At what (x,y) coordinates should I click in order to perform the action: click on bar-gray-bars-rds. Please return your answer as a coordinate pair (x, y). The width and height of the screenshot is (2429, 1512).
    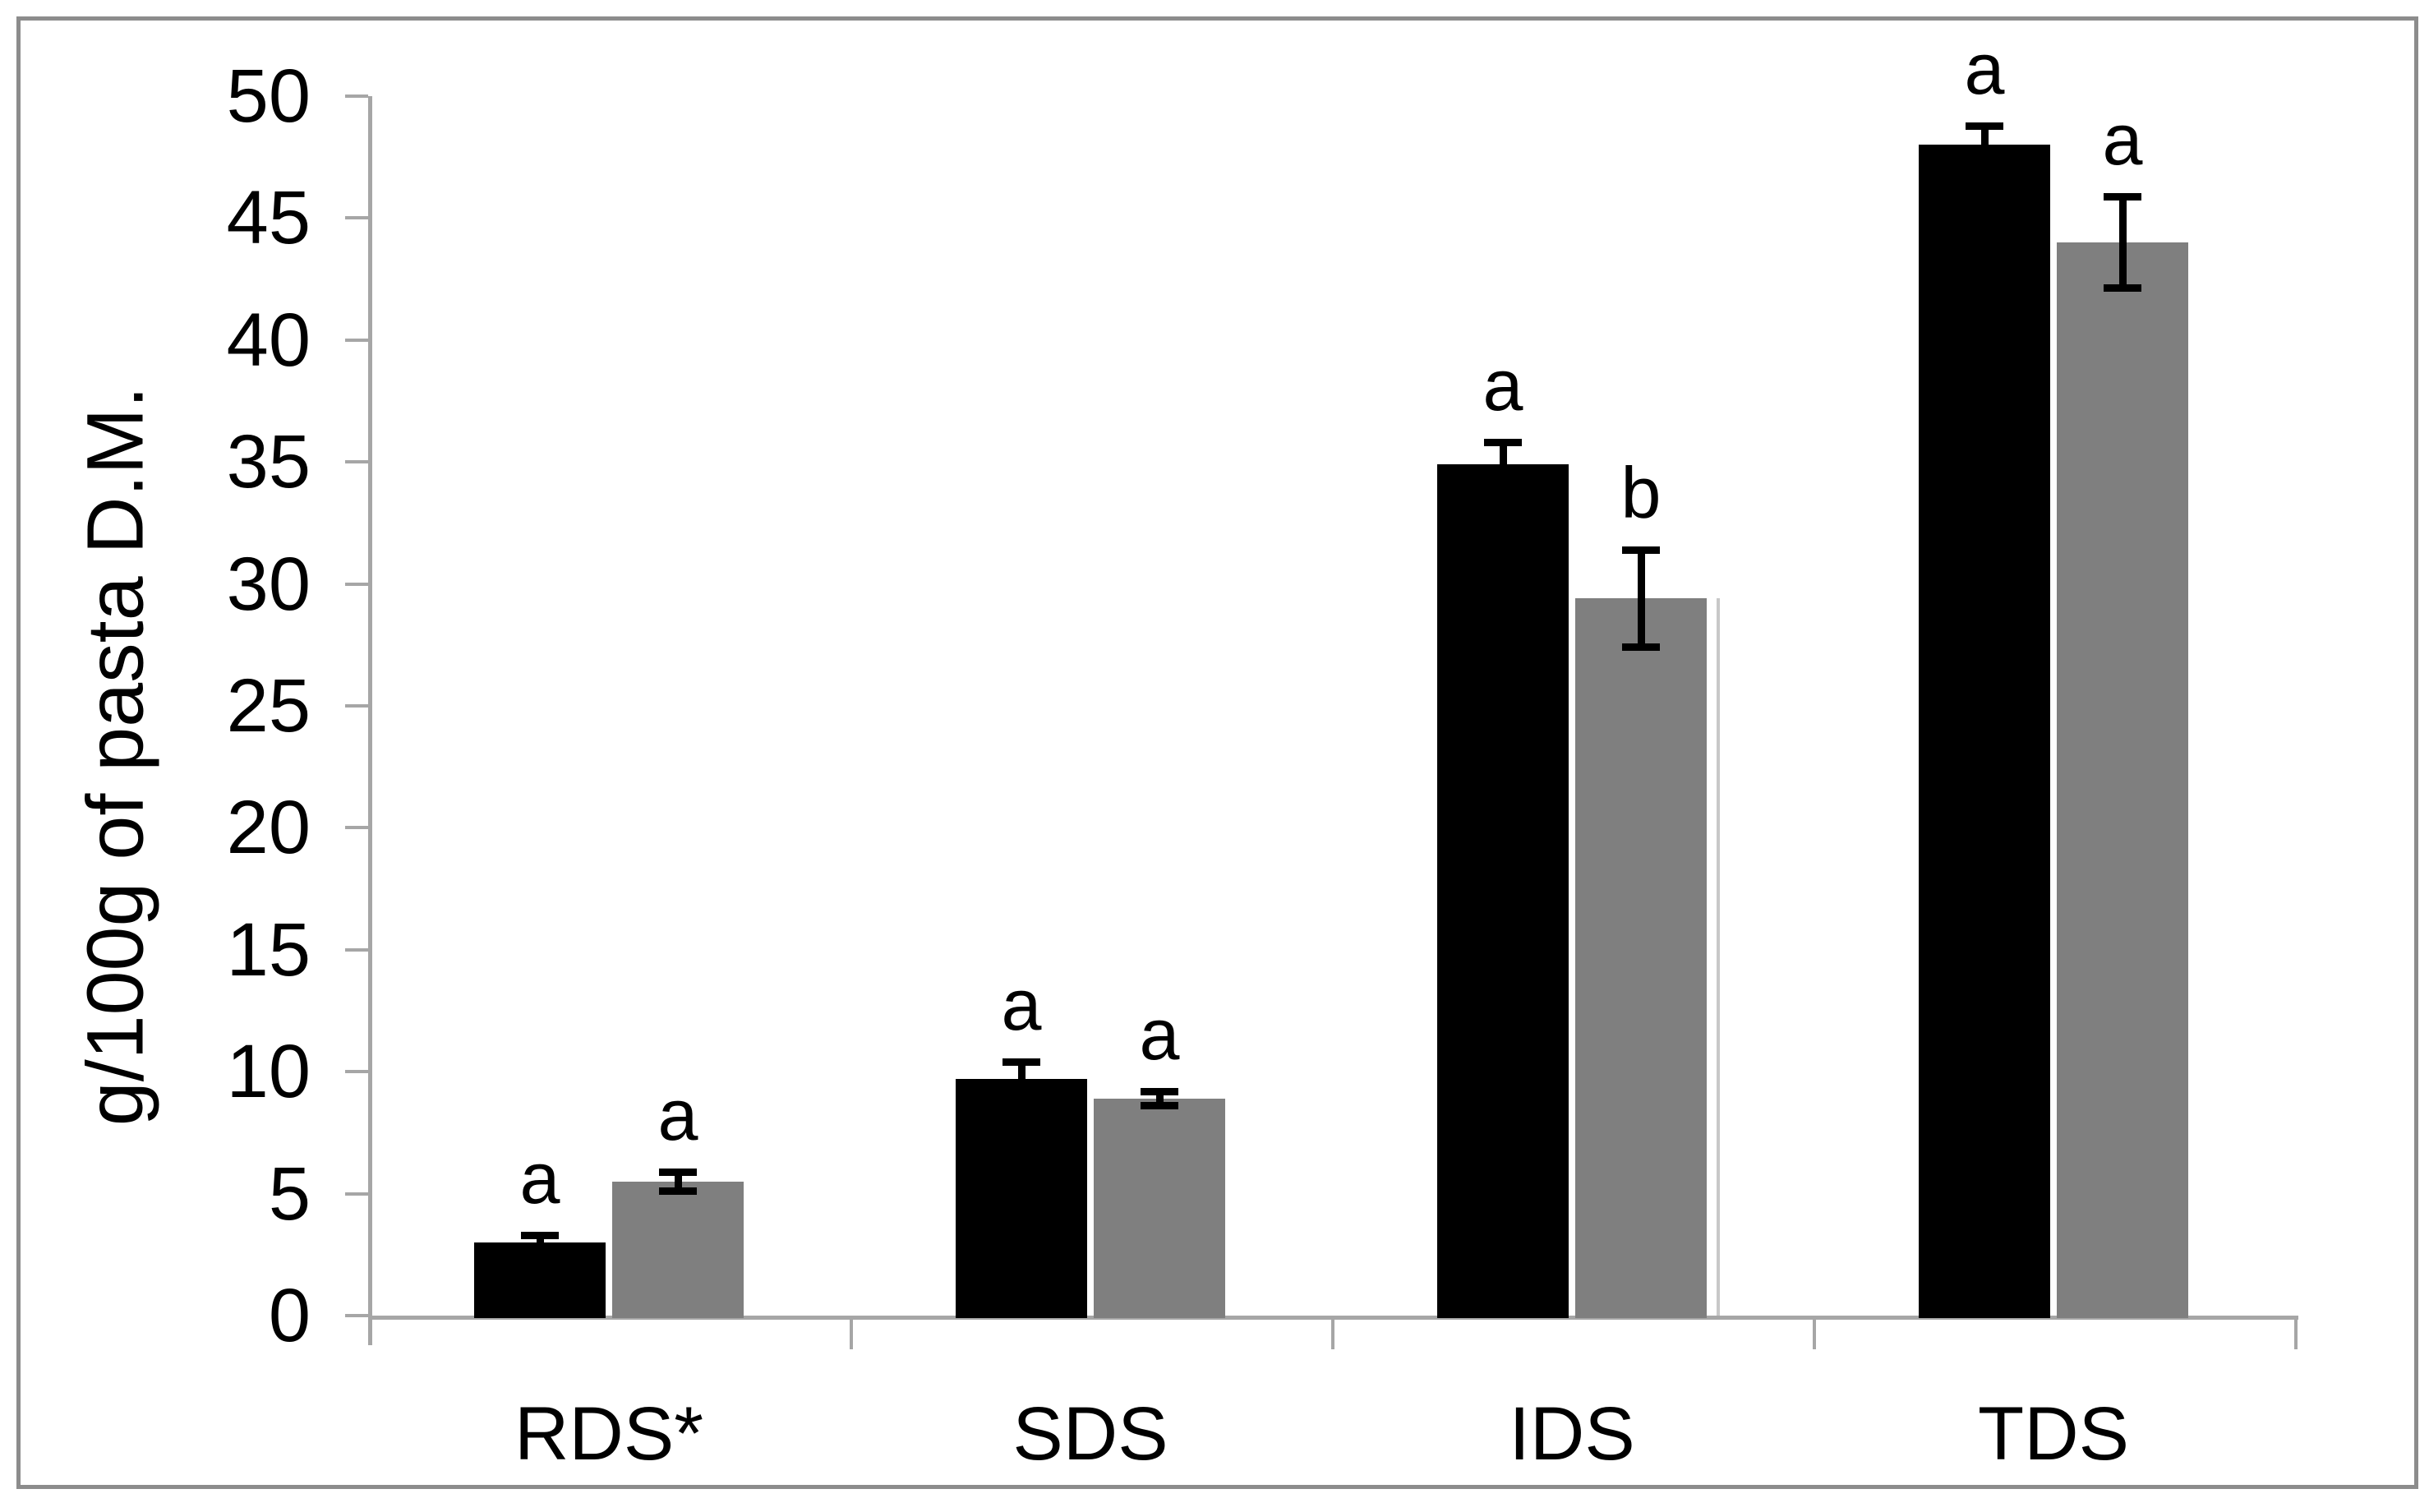
    Looking at the image, I should click on (678, 1250).